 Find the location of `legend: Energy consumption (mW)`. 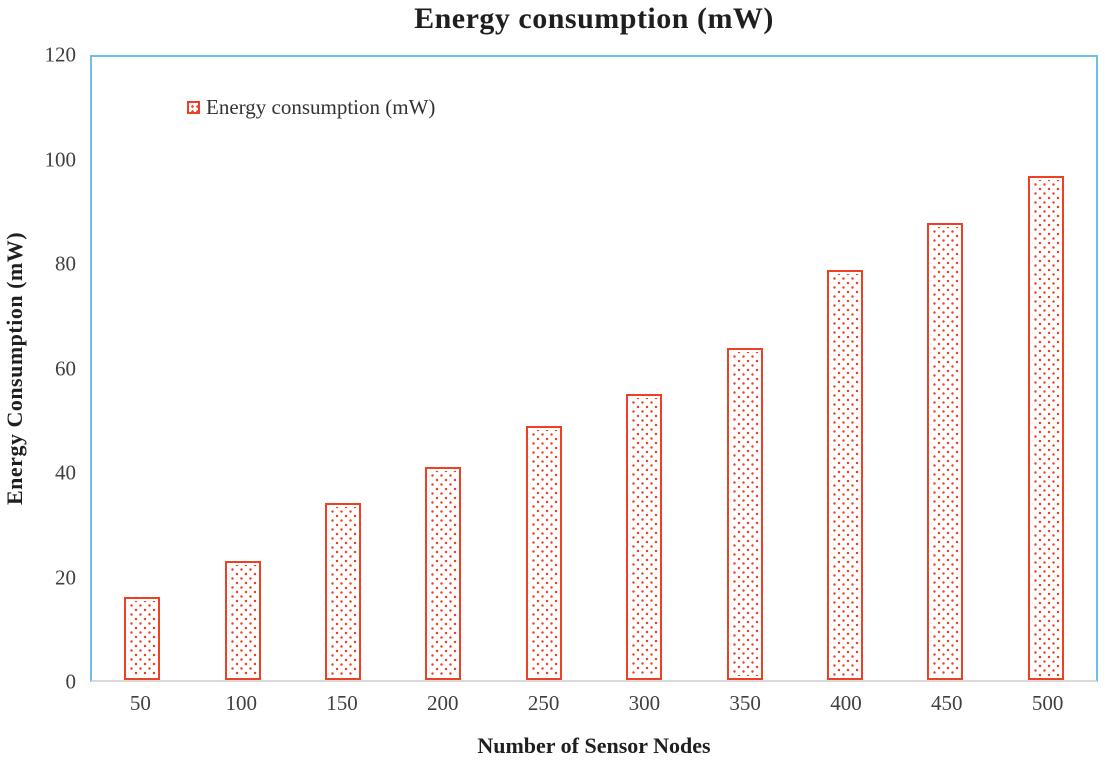

legend: Energy consumption (mW) is located at coordinates (311, 107).